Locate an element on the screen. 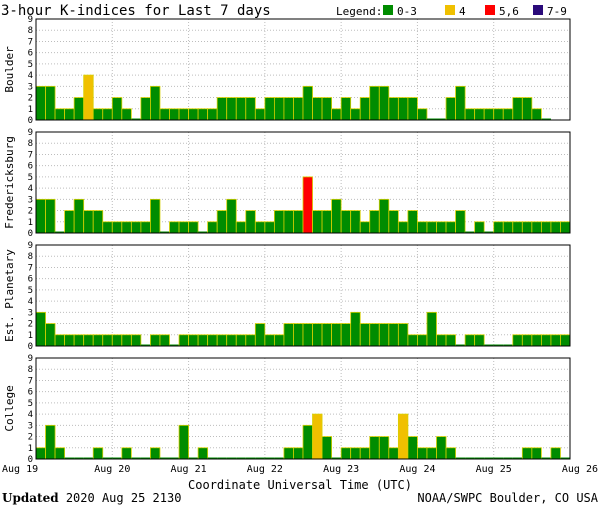  x-tick-label: Aug 24 is located at coordinates (417, 469).